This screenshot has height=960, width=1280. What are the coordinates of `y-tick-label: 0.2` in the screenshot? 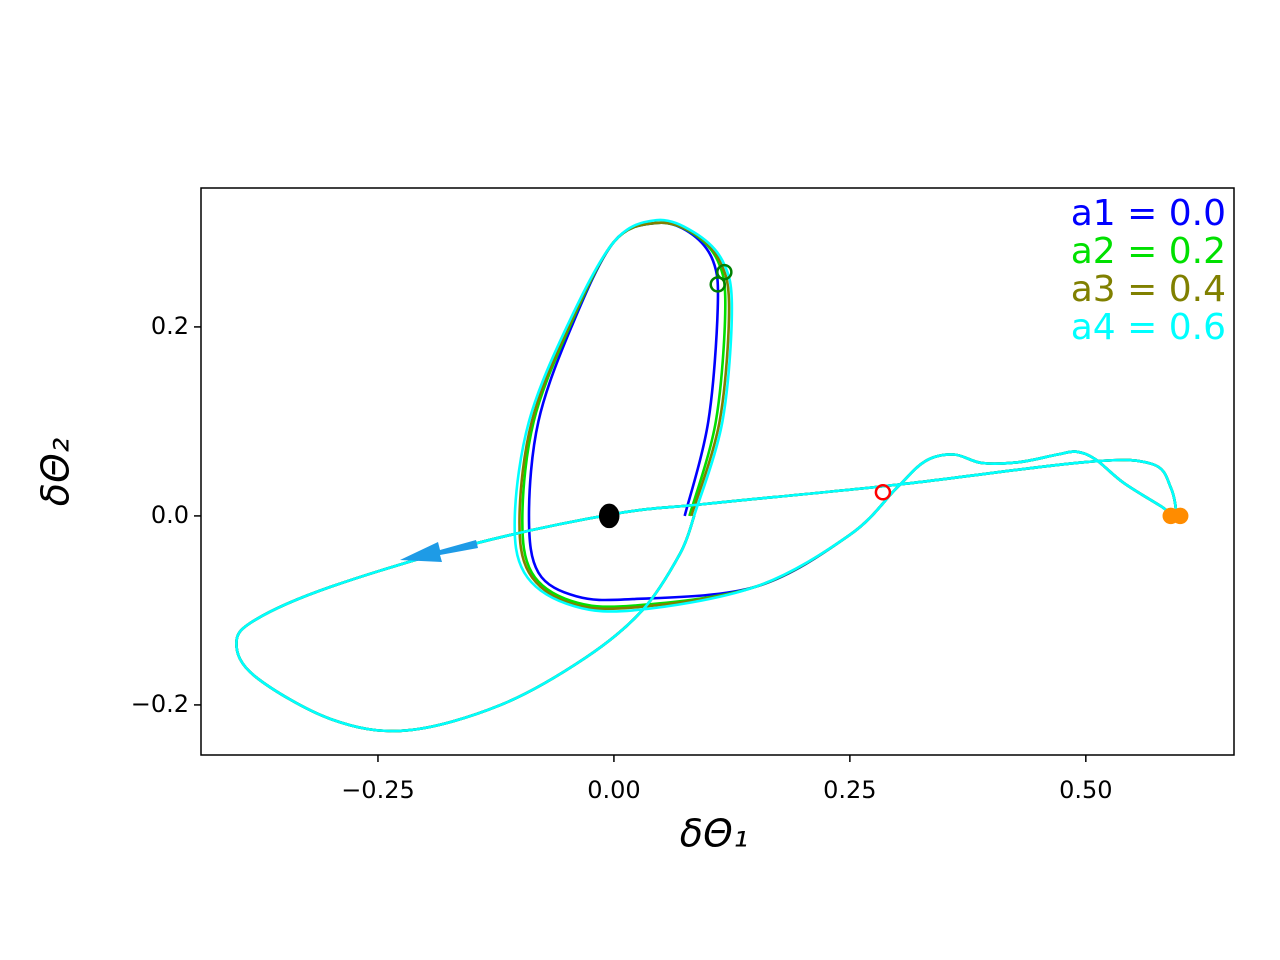 It's located at (170, 326).